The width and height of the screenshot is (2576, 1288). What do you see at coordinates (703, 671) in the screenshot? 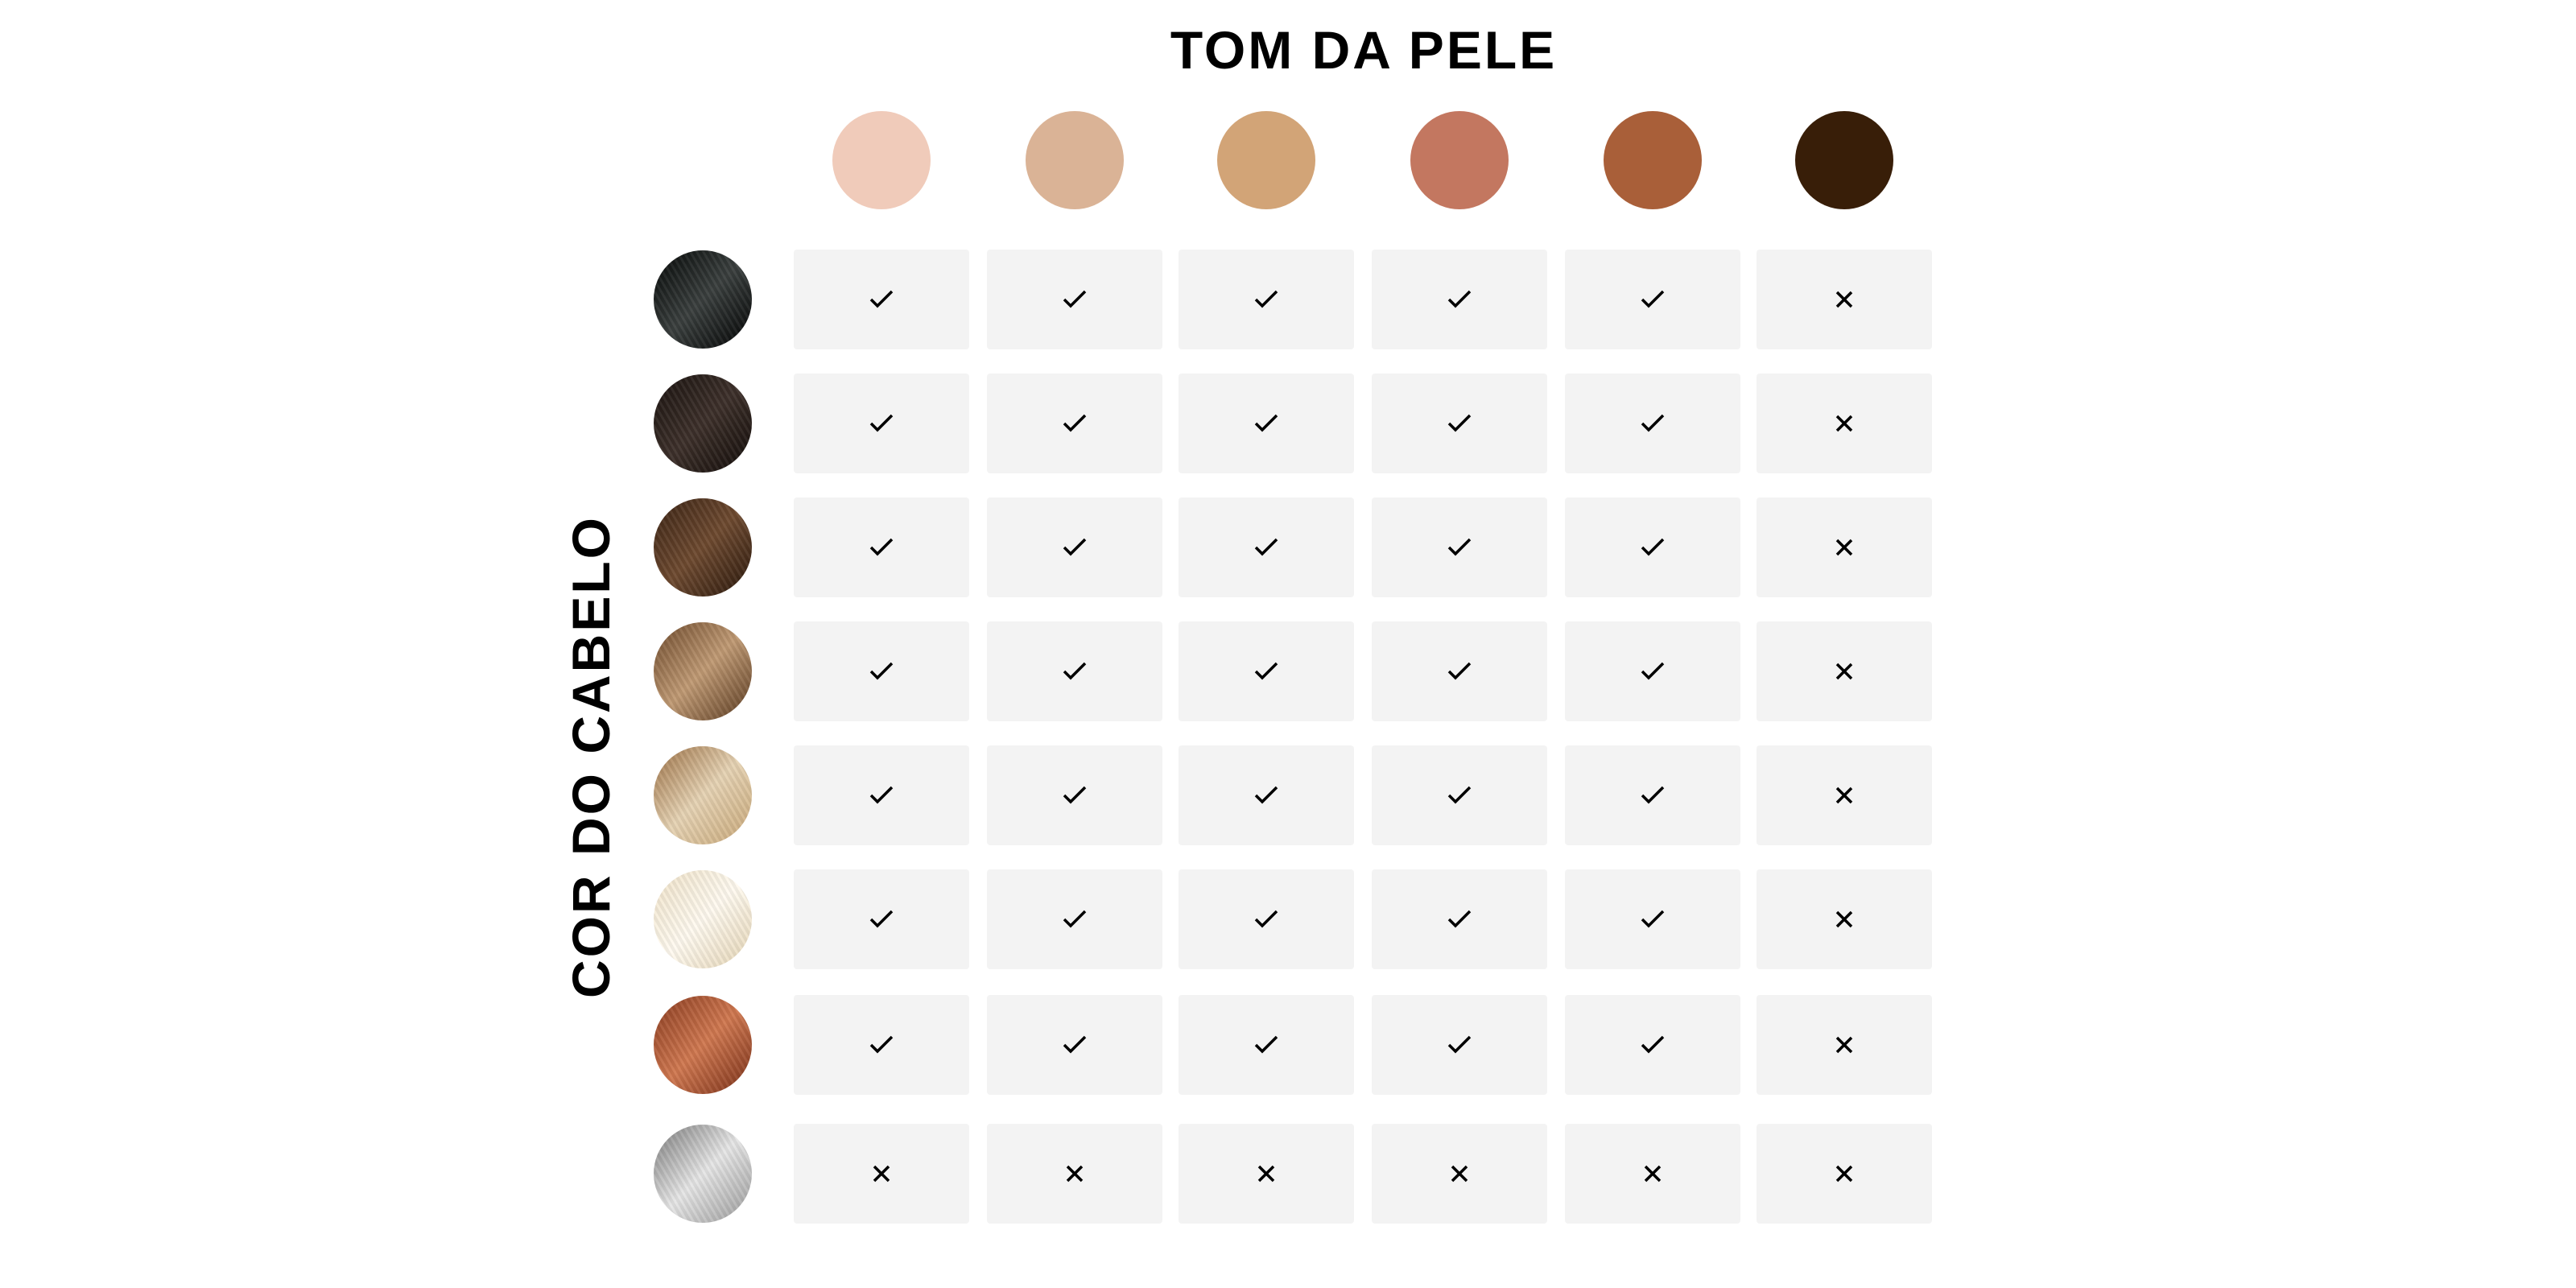
I see `hair-color-swatch-light-brown` at bounding box center [703, 671].